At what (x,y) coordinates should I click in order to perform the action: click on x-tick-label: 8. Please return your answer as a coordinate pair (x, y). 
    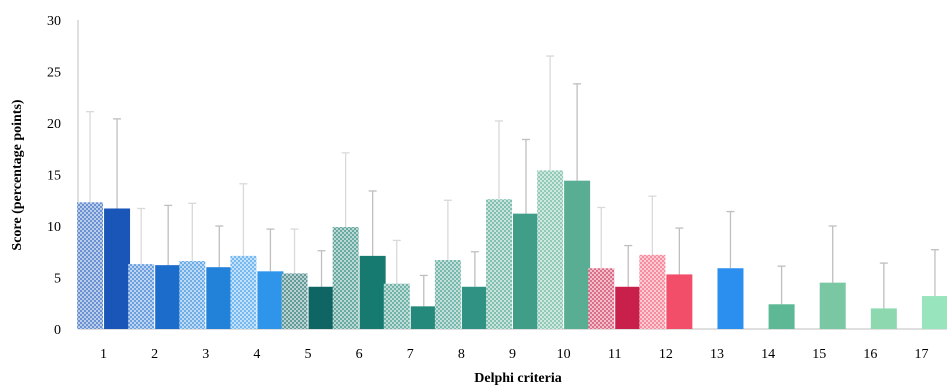
    Looking at the image, I should click on (461, 354).